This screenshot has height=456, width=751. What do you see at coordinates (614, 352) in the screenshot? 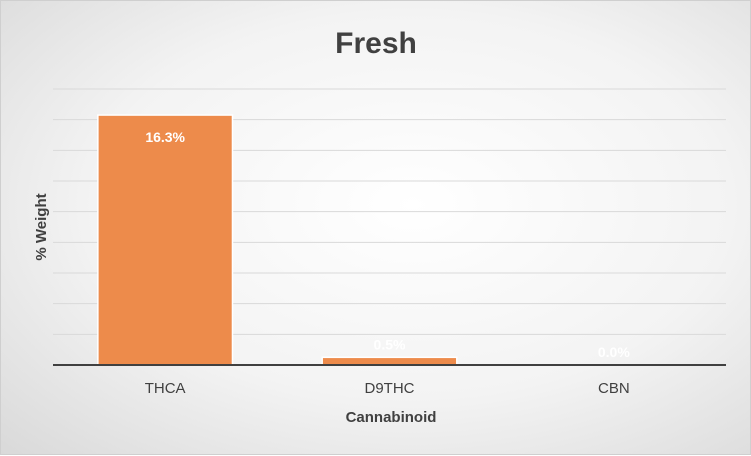
I see `data-label: 0.0%` at bounding box center [614, 352].